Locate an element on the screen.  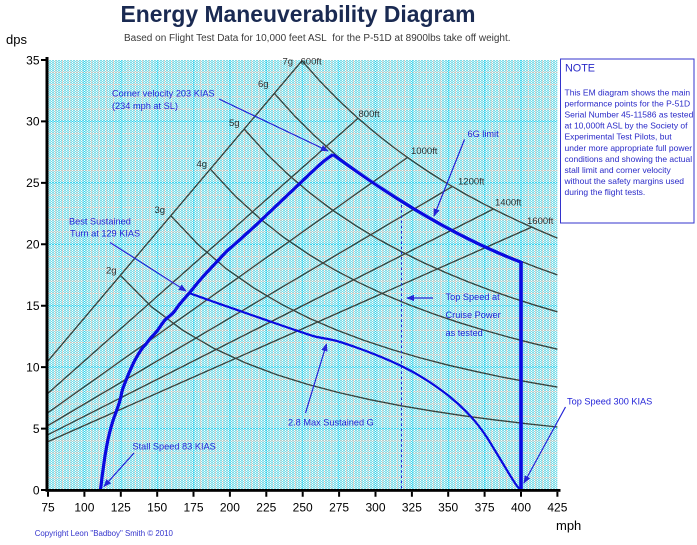
svg-text: during the flight tests. is located at coordinates (605, 192).